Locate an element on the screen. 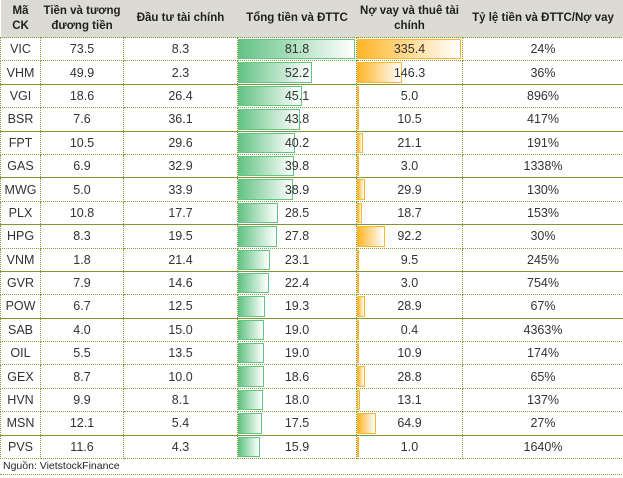 The height and width of the screenshot is (478, 623). total-cell: 39.8 is located at coordinates (297, 166).